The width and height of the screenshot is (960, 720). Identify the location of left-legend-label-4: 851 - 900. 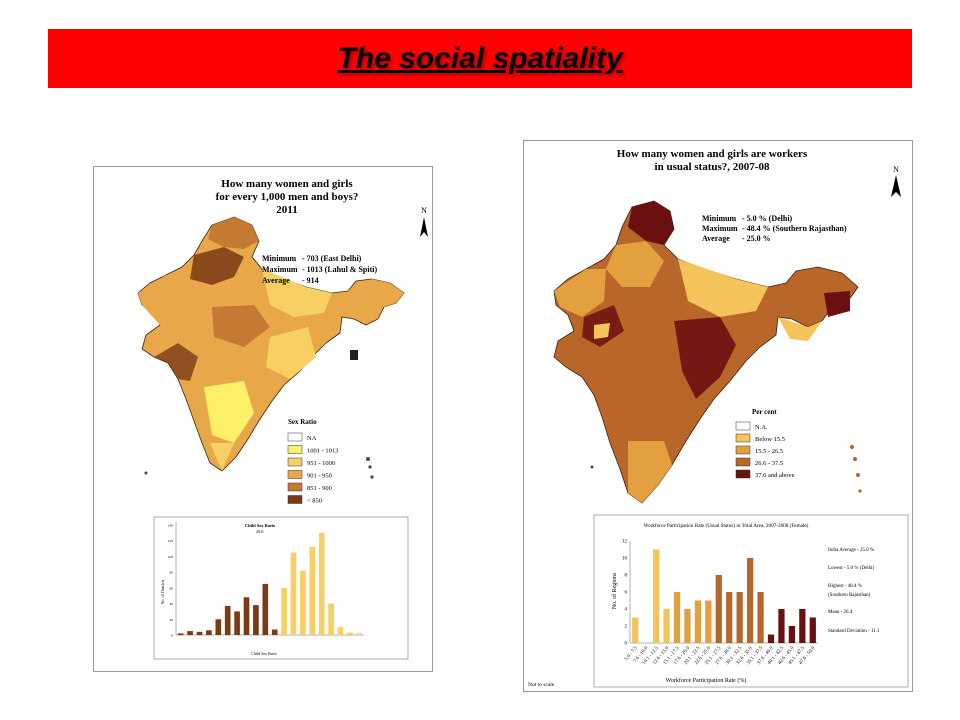
(319, 488).